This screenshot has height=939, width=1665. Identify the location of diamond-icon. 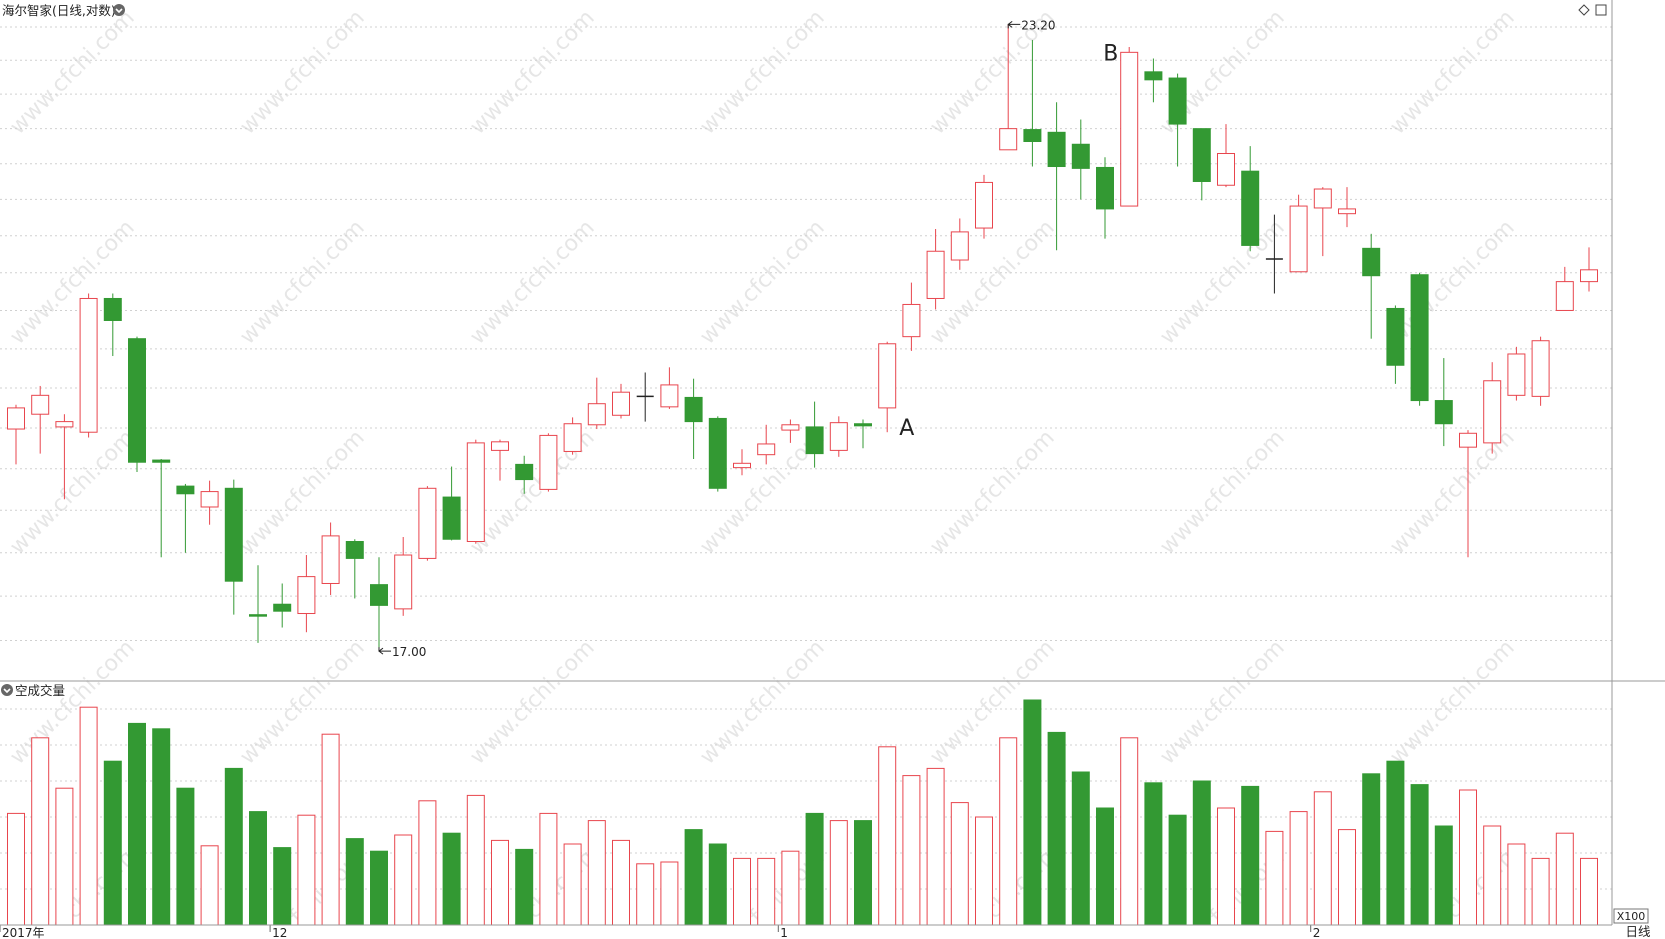
(1584, 10).